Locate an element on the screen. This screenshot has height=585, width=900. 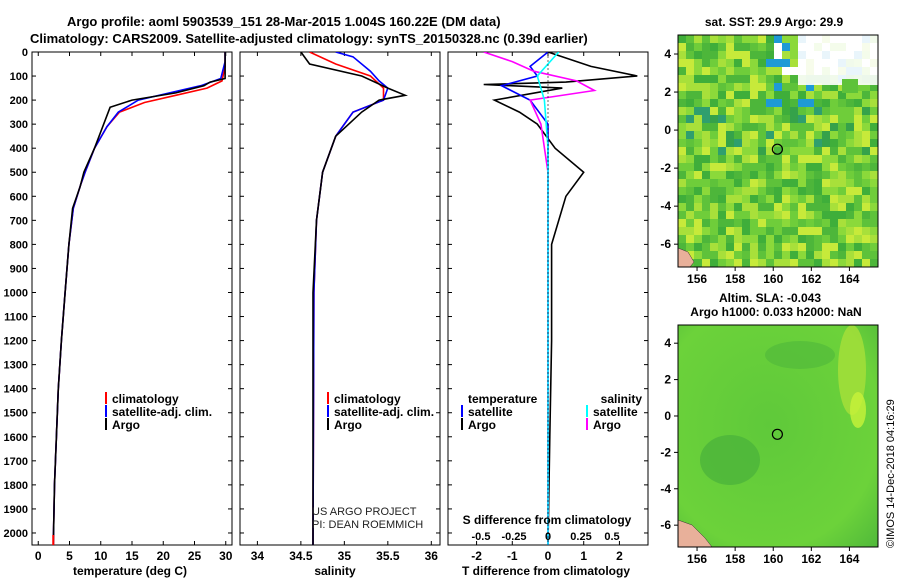
lon-tick-label: 158 is located at coordinates (735, 279).